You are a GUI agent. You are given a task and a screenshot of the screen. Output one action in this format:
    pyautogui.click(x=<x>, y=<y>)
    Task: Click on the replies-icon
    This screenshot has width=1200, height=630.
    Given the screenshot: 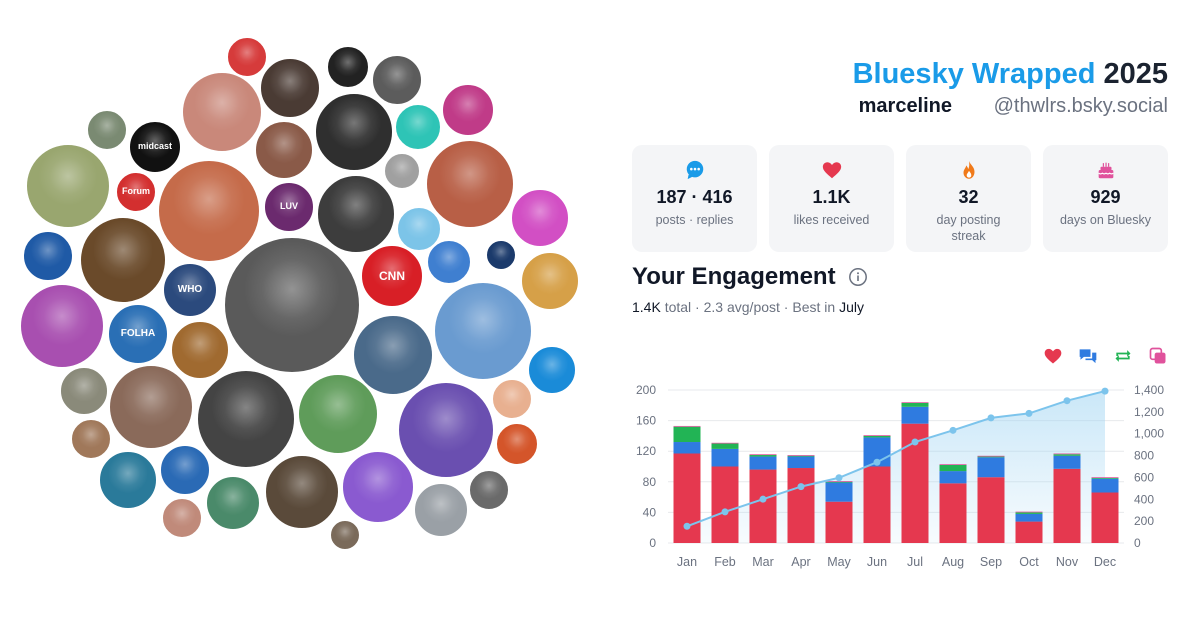 What is the action you would take?
    pyautogui.click(x=1088, y=356)
    